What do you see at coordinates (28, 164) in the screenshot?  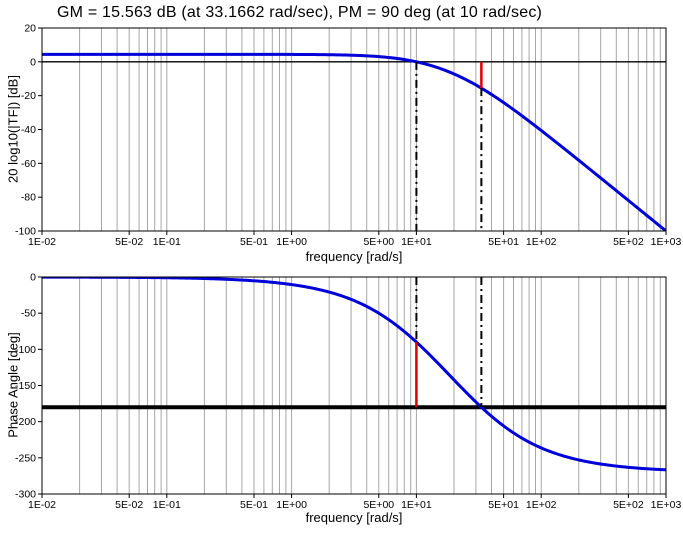 I see `y-tick-label: -60` at bounding box center [28, 164].